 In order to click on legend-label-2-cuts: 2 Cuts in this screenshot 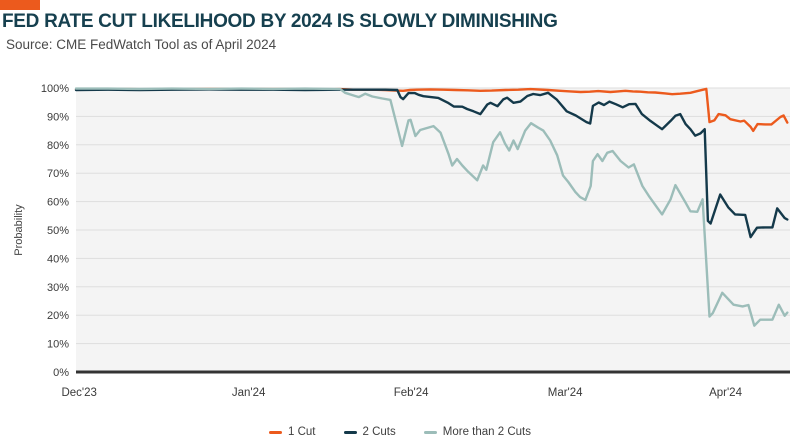, I will do `click(379, 432)`.